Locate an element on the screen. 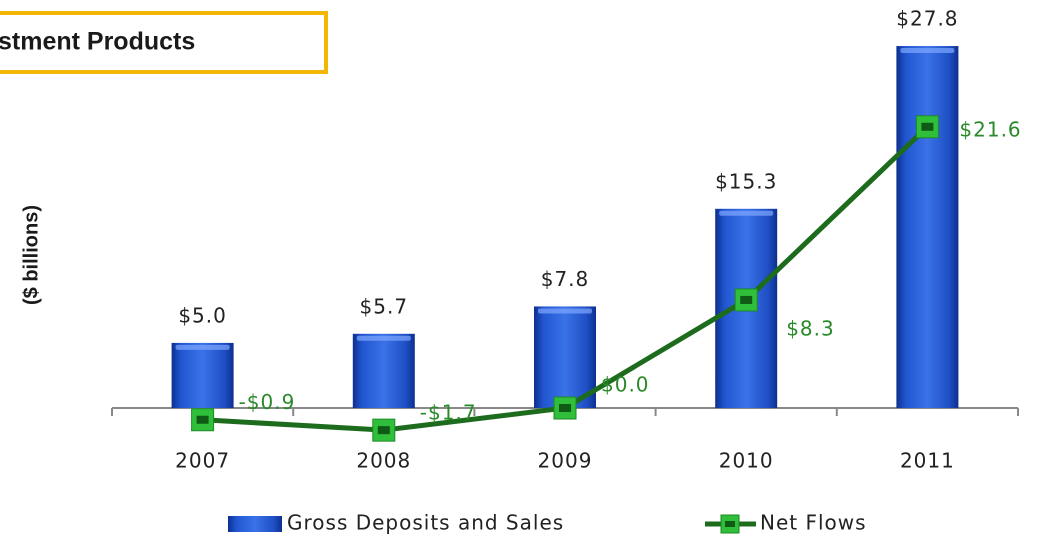  legend-label: Gross Deposits and Sales is located at coordinates (425, 523).